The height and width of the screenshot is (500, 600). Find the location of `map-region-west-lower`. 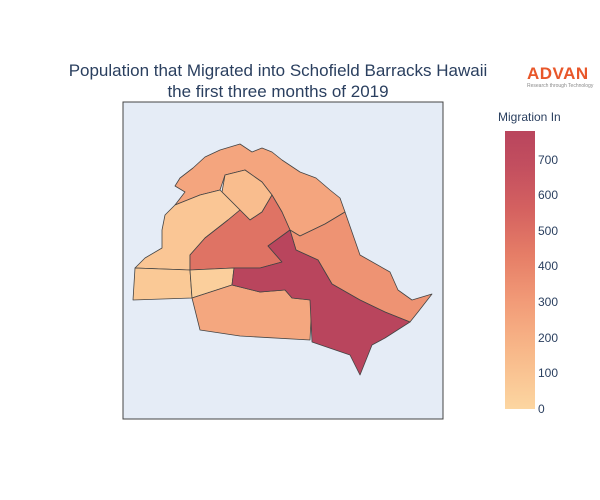

map-region-west-lower is located at coordinates (162, 284).